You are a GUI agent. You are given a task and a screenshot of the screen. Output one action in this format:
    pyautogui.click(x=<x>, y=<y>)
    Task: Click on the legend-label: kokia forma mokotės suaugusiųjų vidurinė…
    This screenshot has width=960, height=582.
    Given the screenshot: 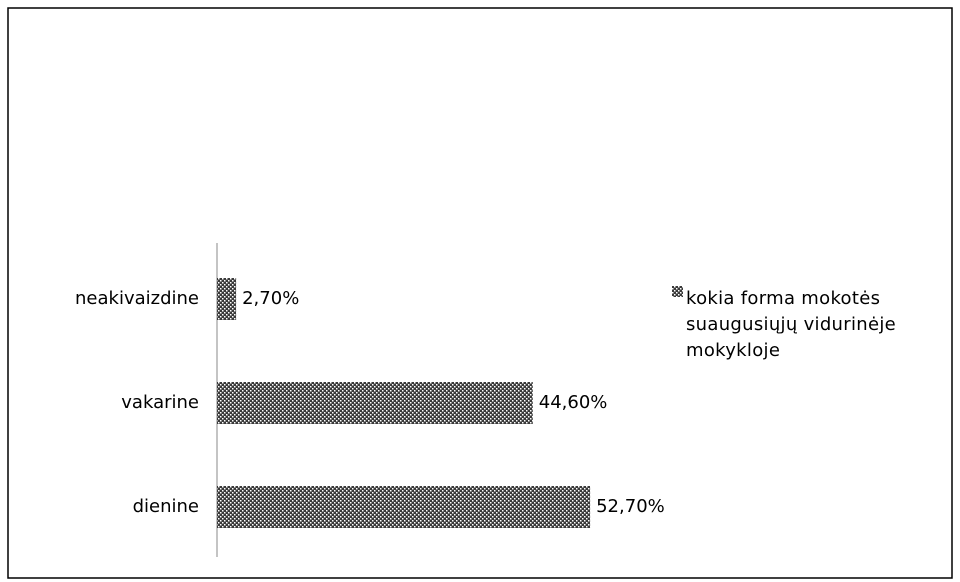 What is the action you would take?
    pyautogui.click(x=791, y=324)
    